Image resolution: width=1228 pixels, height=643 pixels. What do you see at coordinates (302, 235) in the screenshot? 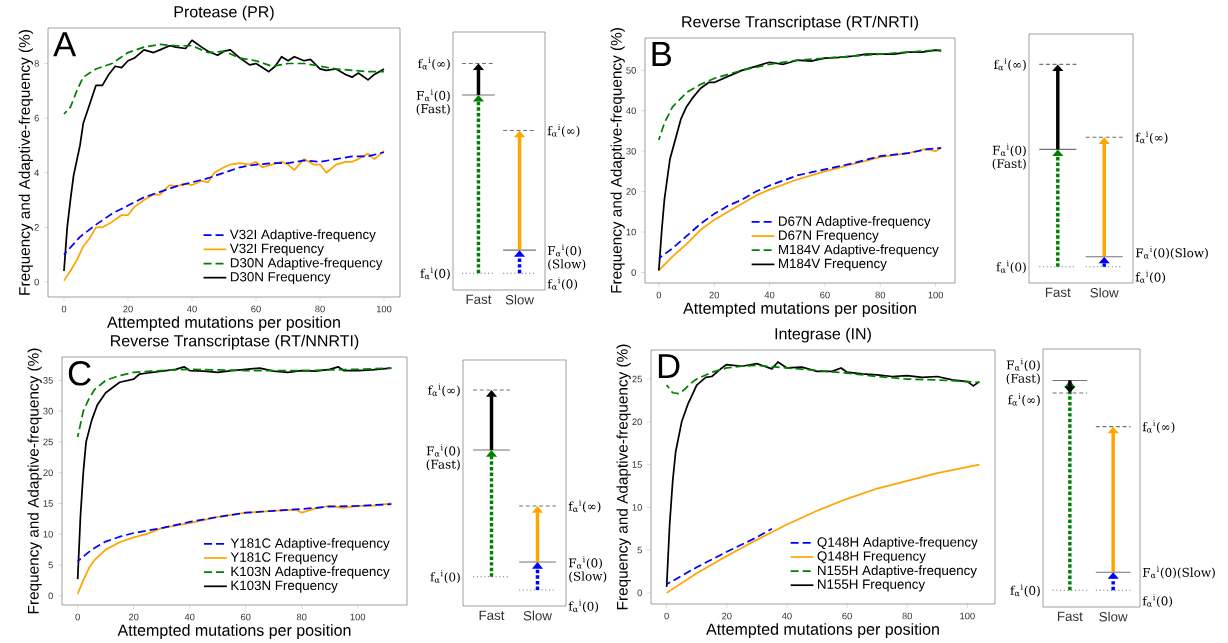
I see `legend-label: V32I Adaptive-frequency` at bounding box center [302, 235].